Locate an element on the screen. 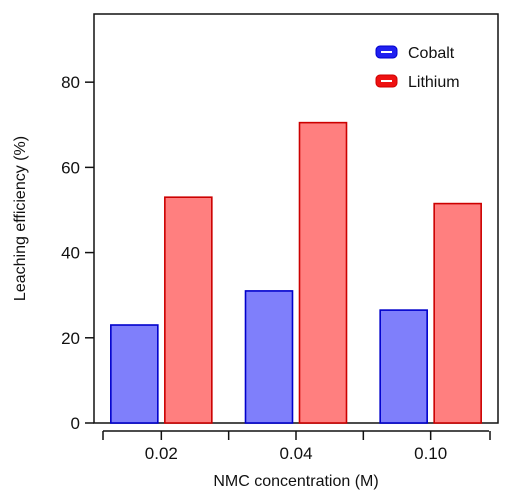 The image size is (522, 501). y-axis-title: Leaching efficiency (%) is located at coordinates (20, 218).